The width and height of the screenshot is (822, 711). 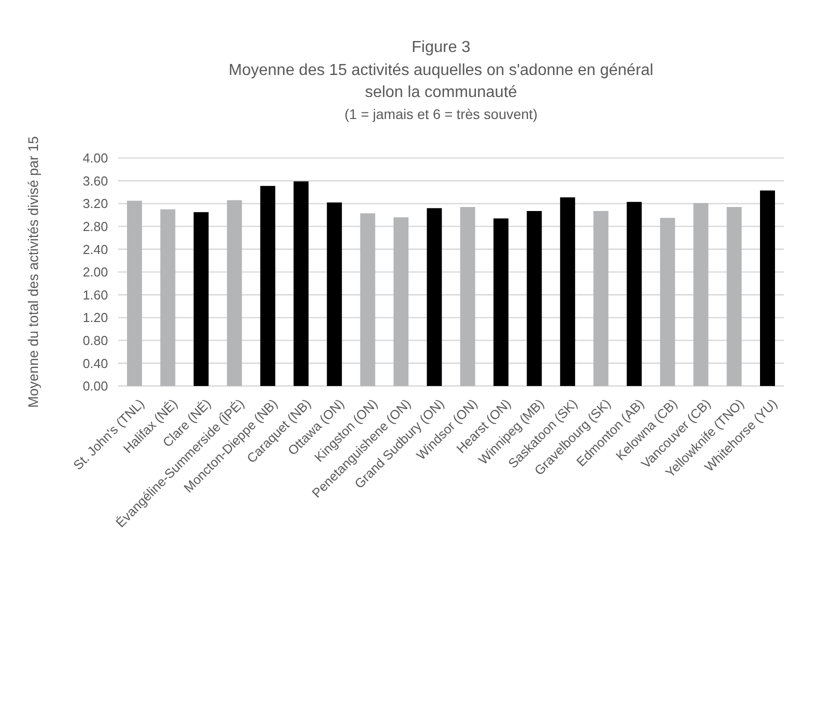 I want to click on y-tick-label: 0.00, so click(x=95, y=386).